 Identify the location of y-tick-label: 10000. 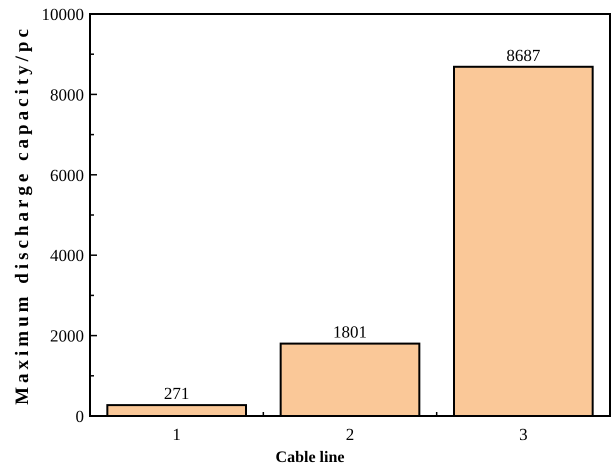
(63, 14).